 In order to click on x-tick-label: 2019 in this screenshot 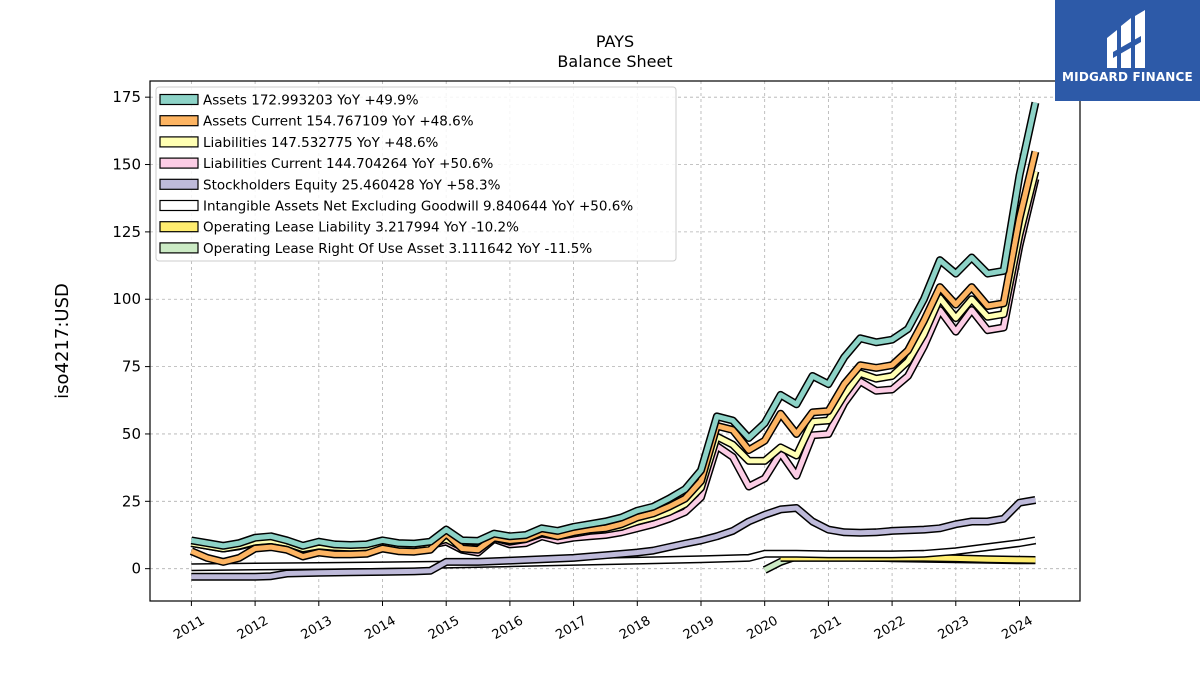, I will do `click(699, 628)`.